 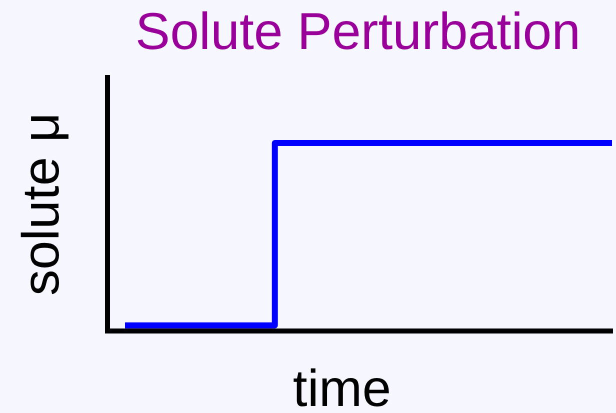 What do you see at coordinates (358, 32) in the screenshot?
I see `chart-title: Solute Perturbation` at bounding box center [358, 32].